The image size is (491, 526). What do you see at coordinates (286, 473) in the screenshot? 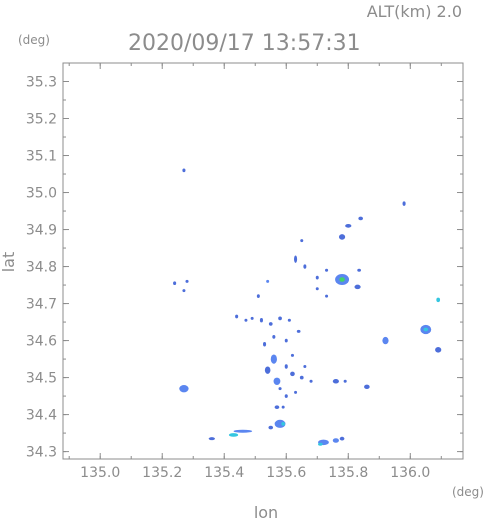
I see `x-tick-label: 135.6` at bounding box center [286, 473].